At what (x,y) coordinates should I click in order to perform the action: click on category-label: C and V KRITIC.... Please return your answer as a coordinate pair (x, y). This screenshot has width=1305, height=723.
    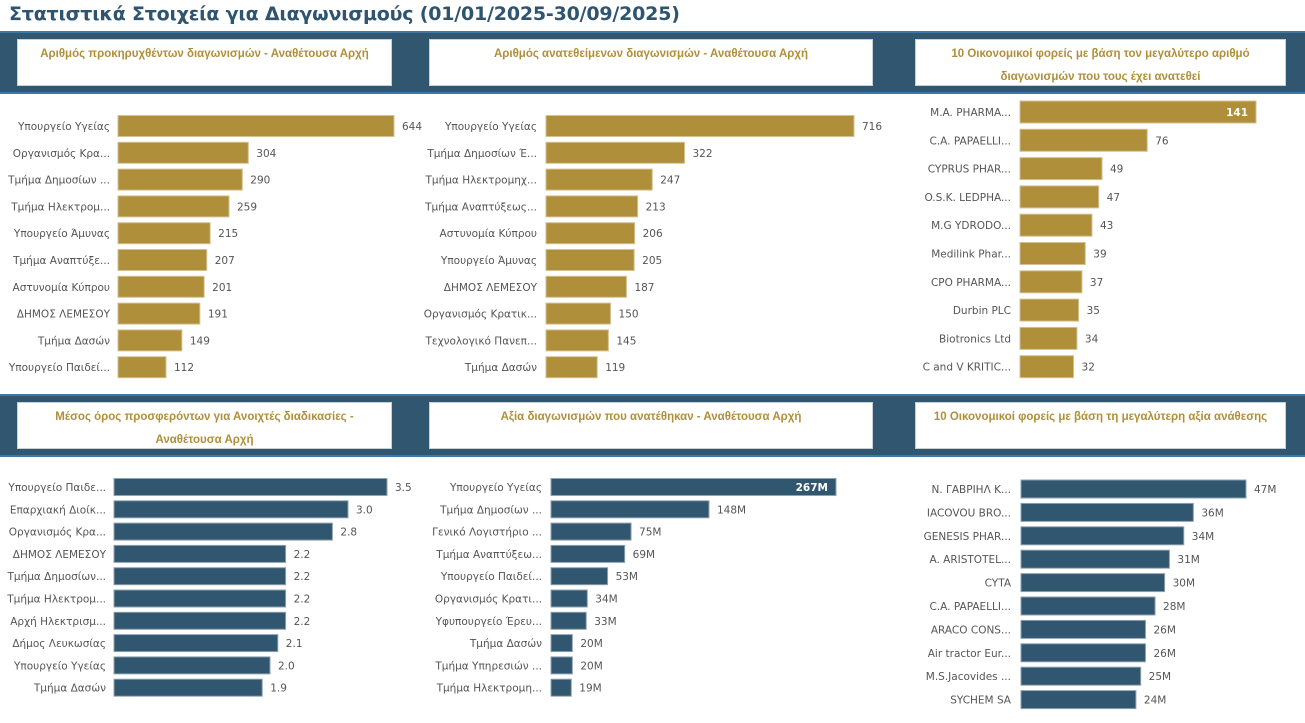
    Looking at the image, I should click on (967, 368).